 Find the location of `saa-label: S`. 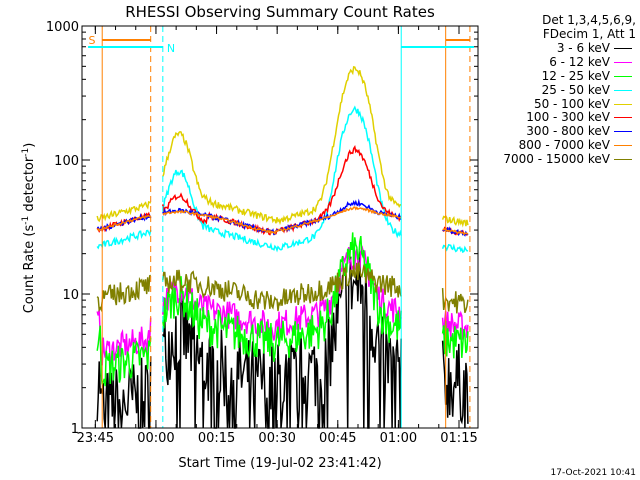

saa-label: S is located at coordinates (91, 40).